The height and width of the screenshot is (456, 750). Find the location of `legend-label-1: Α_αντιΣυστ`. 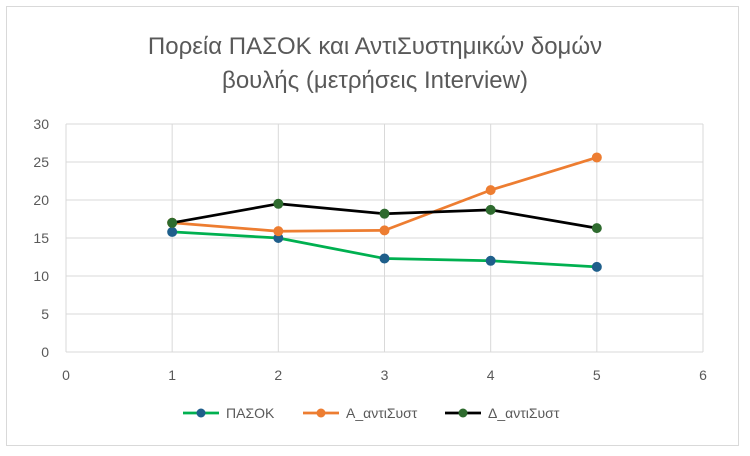

legend-label-1: Α_αντιΣυστ is located at coordinates (382, 413).